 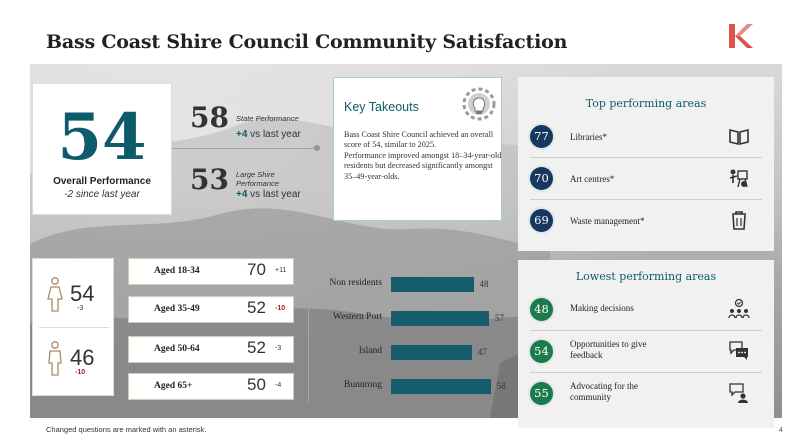 What do you see at coordinates (355, 283) in the screenshot?
I see `bar-category-label: Non residents` at bounding box center [355, 283].